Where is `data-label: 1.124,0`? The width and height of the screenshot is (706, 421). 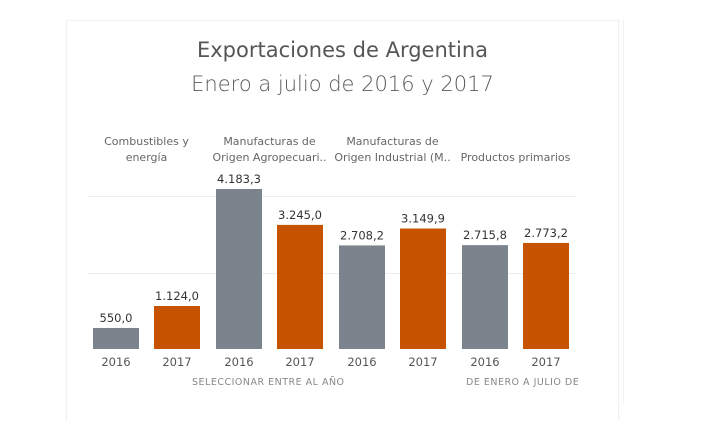 data-label: 1.124,0 is located at coordinates (177, 296).